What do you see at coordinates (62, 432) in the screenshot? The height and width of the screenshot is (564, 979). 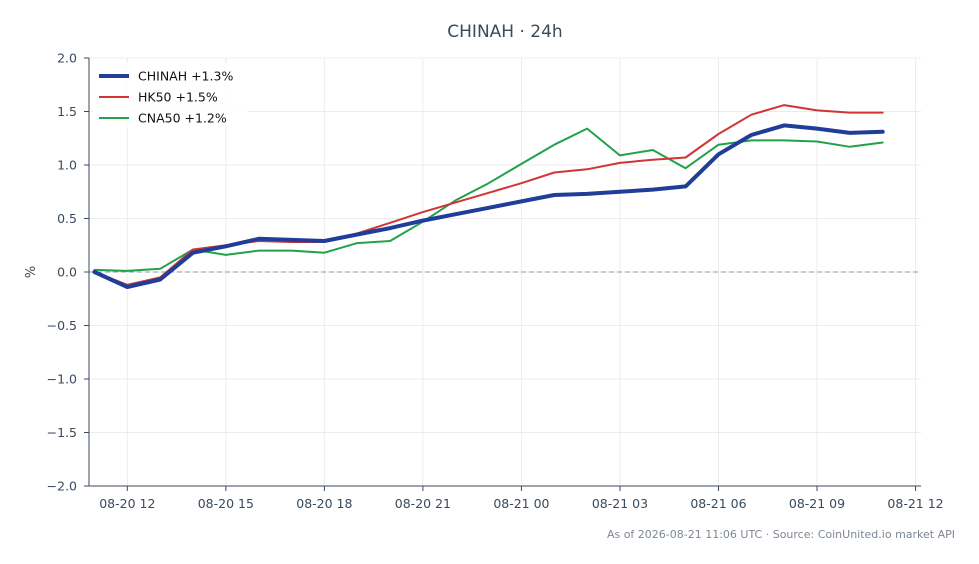 I see `y-tick-label: −1.5` at bounding box center [62, 432].